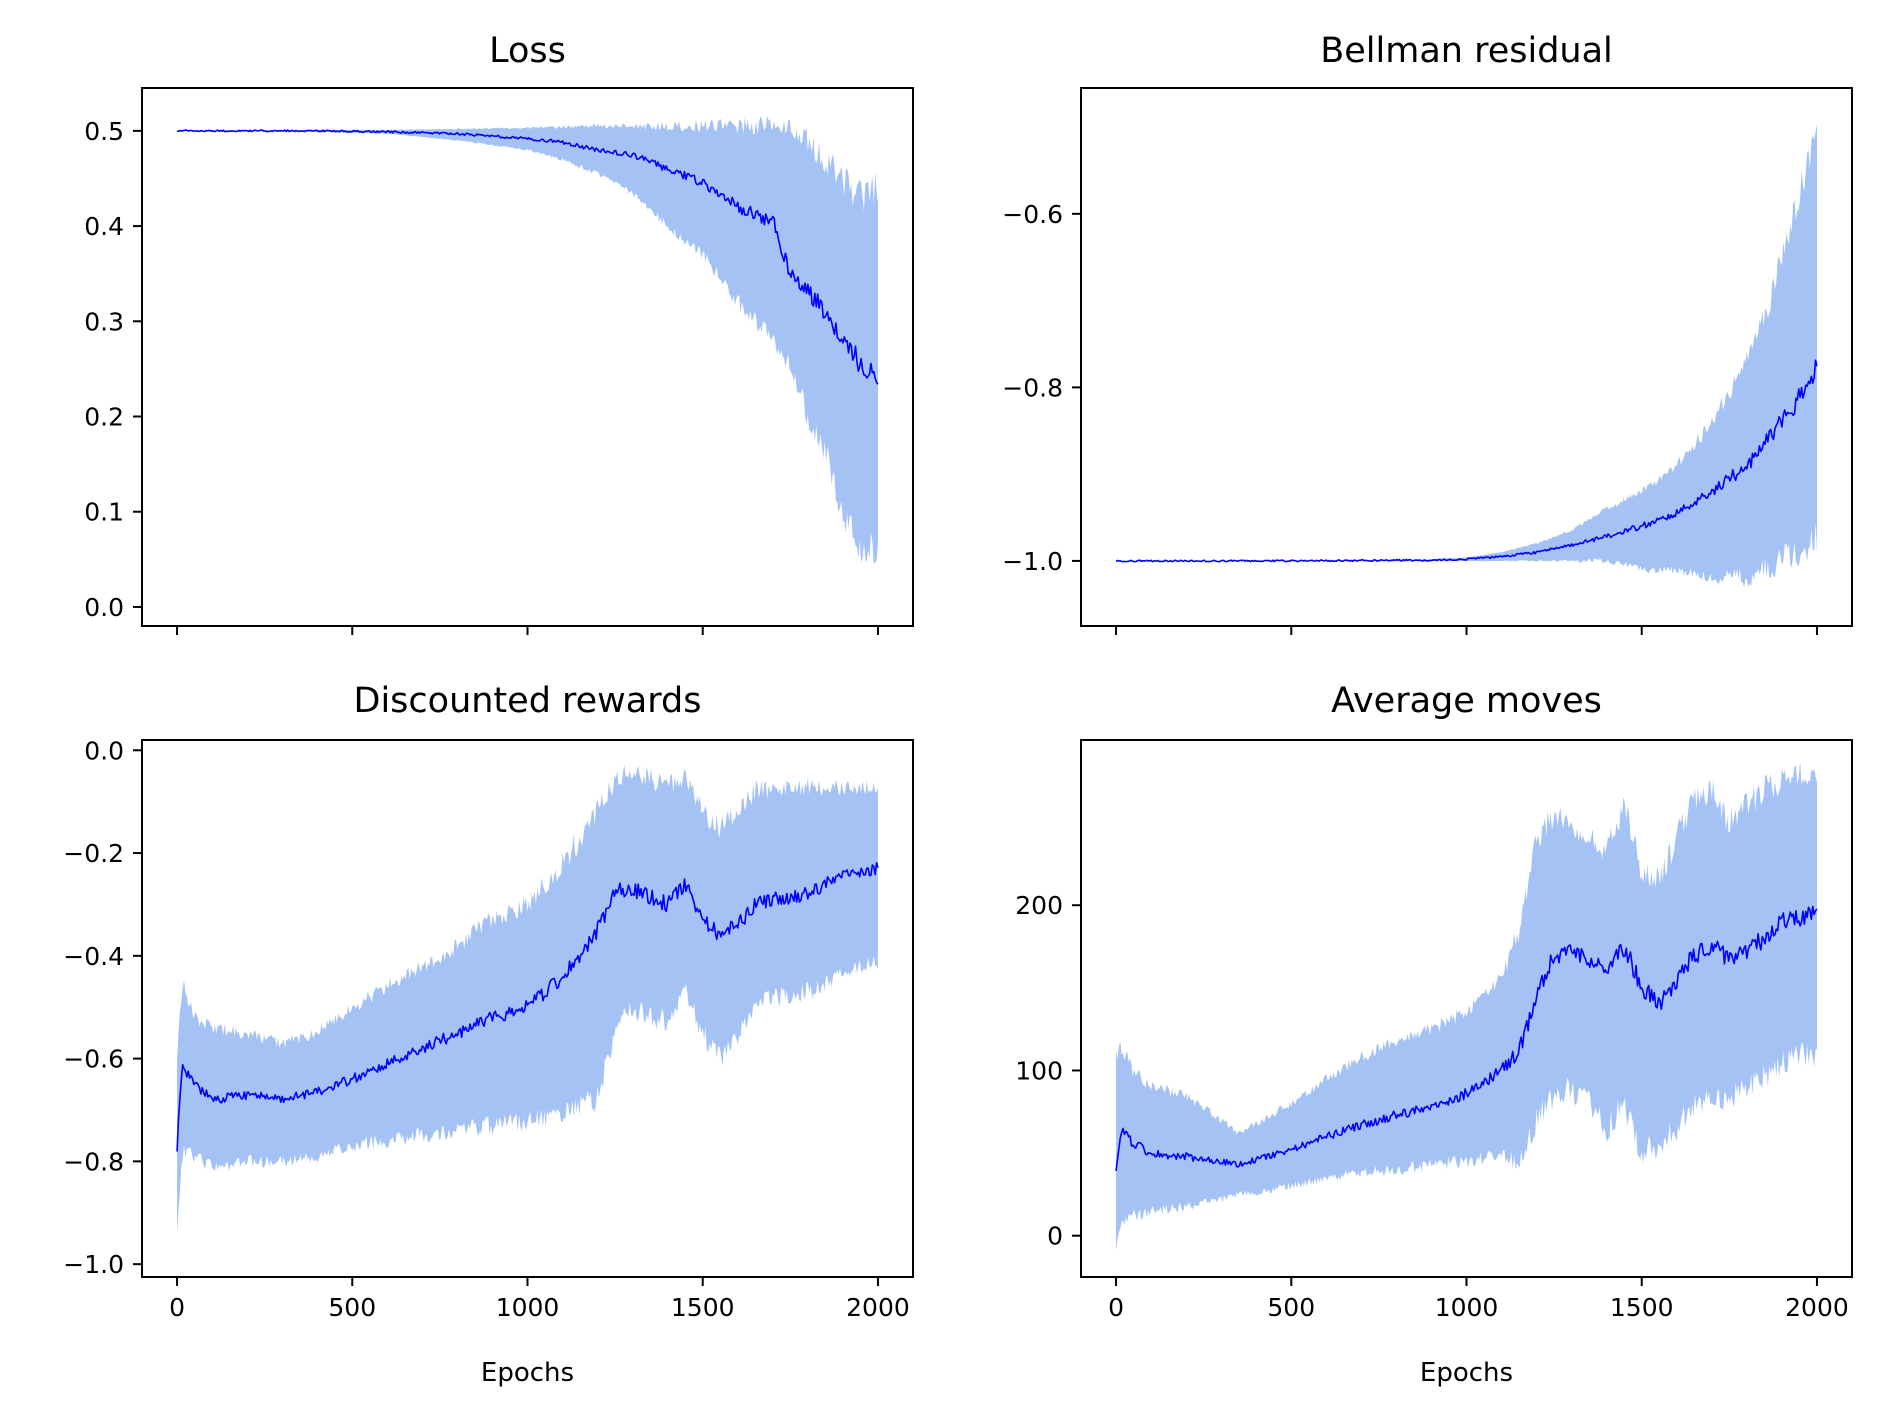 The width and height of the screenshot is (1886, 1416). Describe the element at coordinates (528, 1307) in the screenshot. I see `rewards-x-tick-label: 1000` at that location.